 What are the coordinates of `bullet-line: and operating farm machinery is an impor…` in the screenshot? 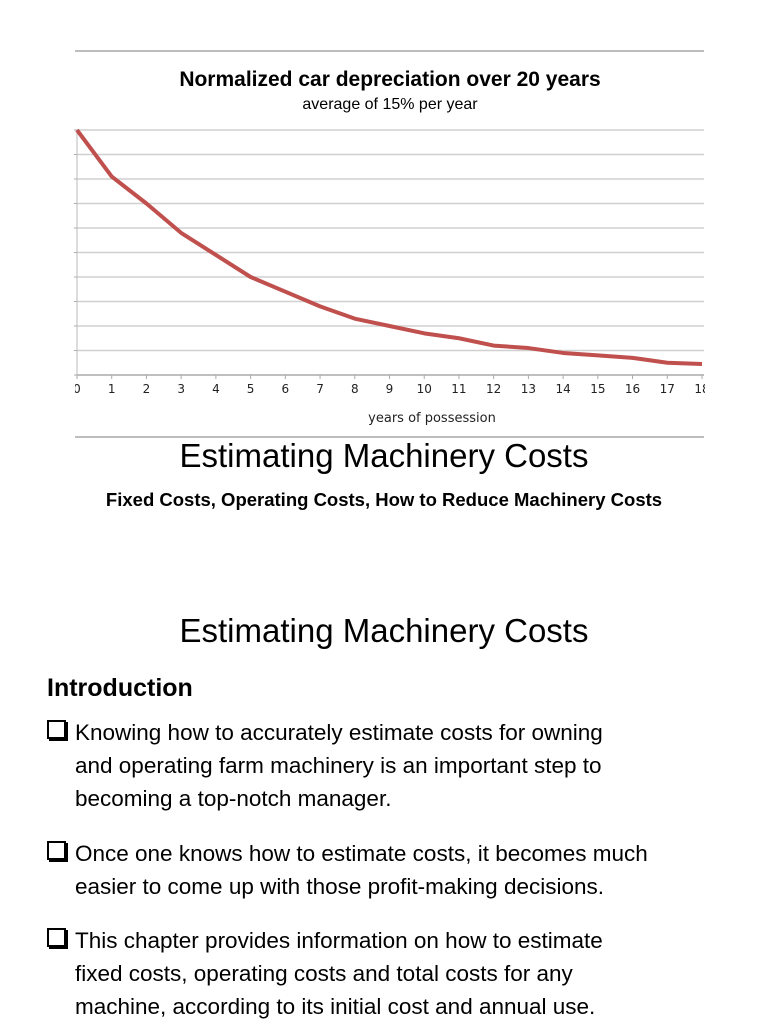 It's located at (338, 765).